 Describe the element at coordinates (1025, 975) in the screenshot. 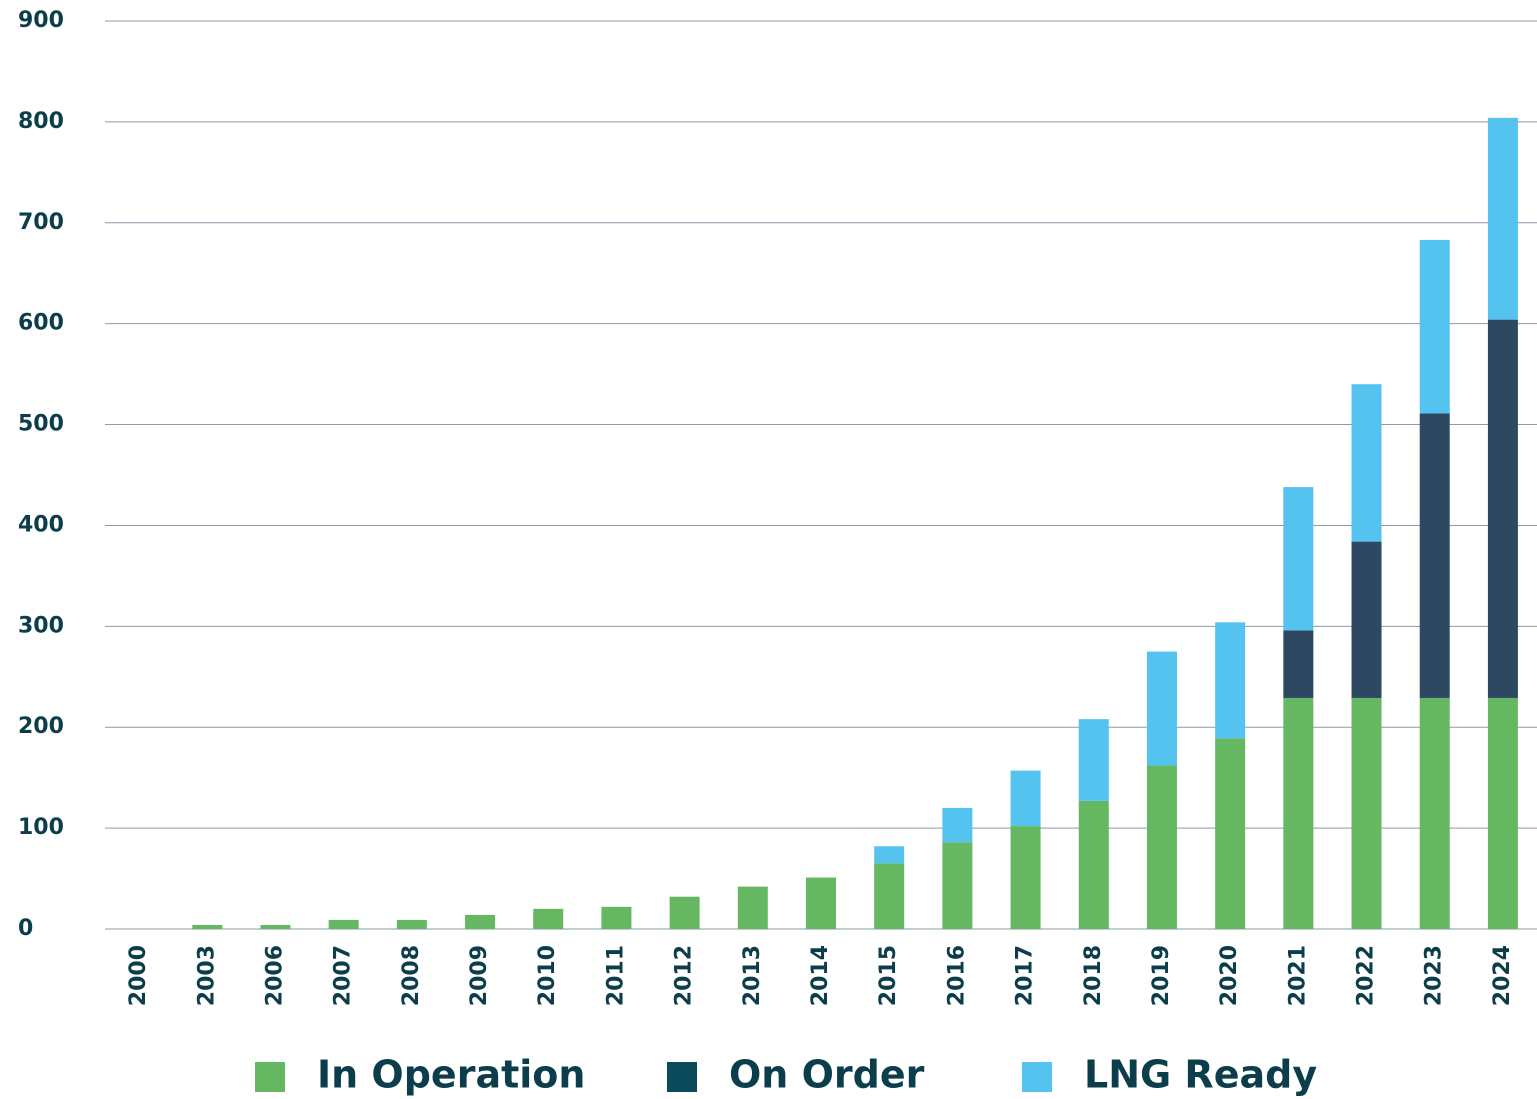

I see `x-tick-label: 2017` at that location.